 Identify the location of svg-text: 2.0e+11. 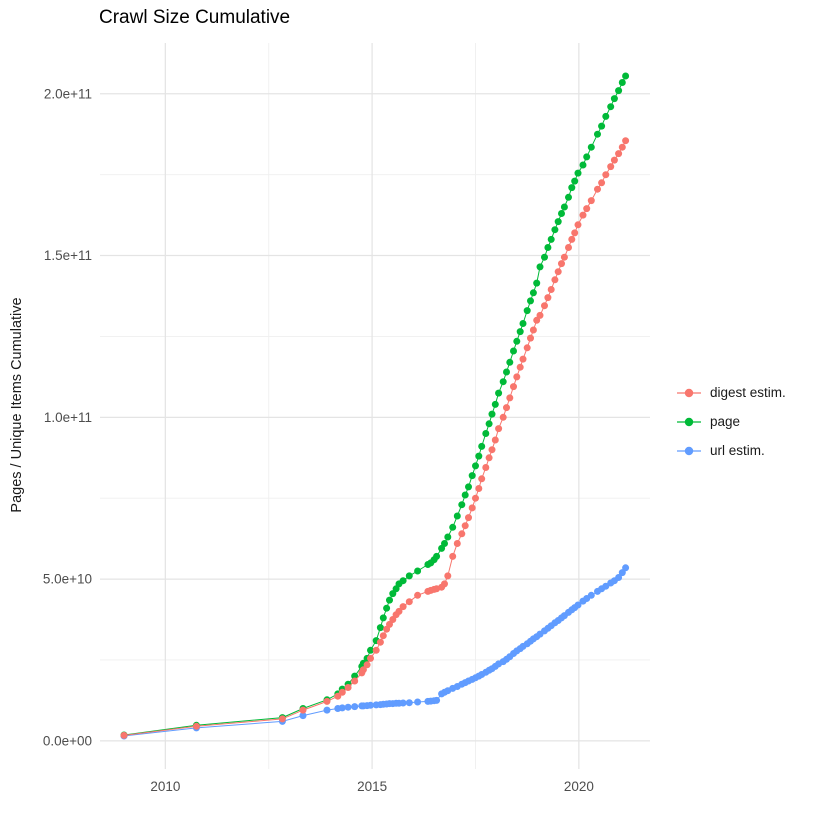
(68, 93).